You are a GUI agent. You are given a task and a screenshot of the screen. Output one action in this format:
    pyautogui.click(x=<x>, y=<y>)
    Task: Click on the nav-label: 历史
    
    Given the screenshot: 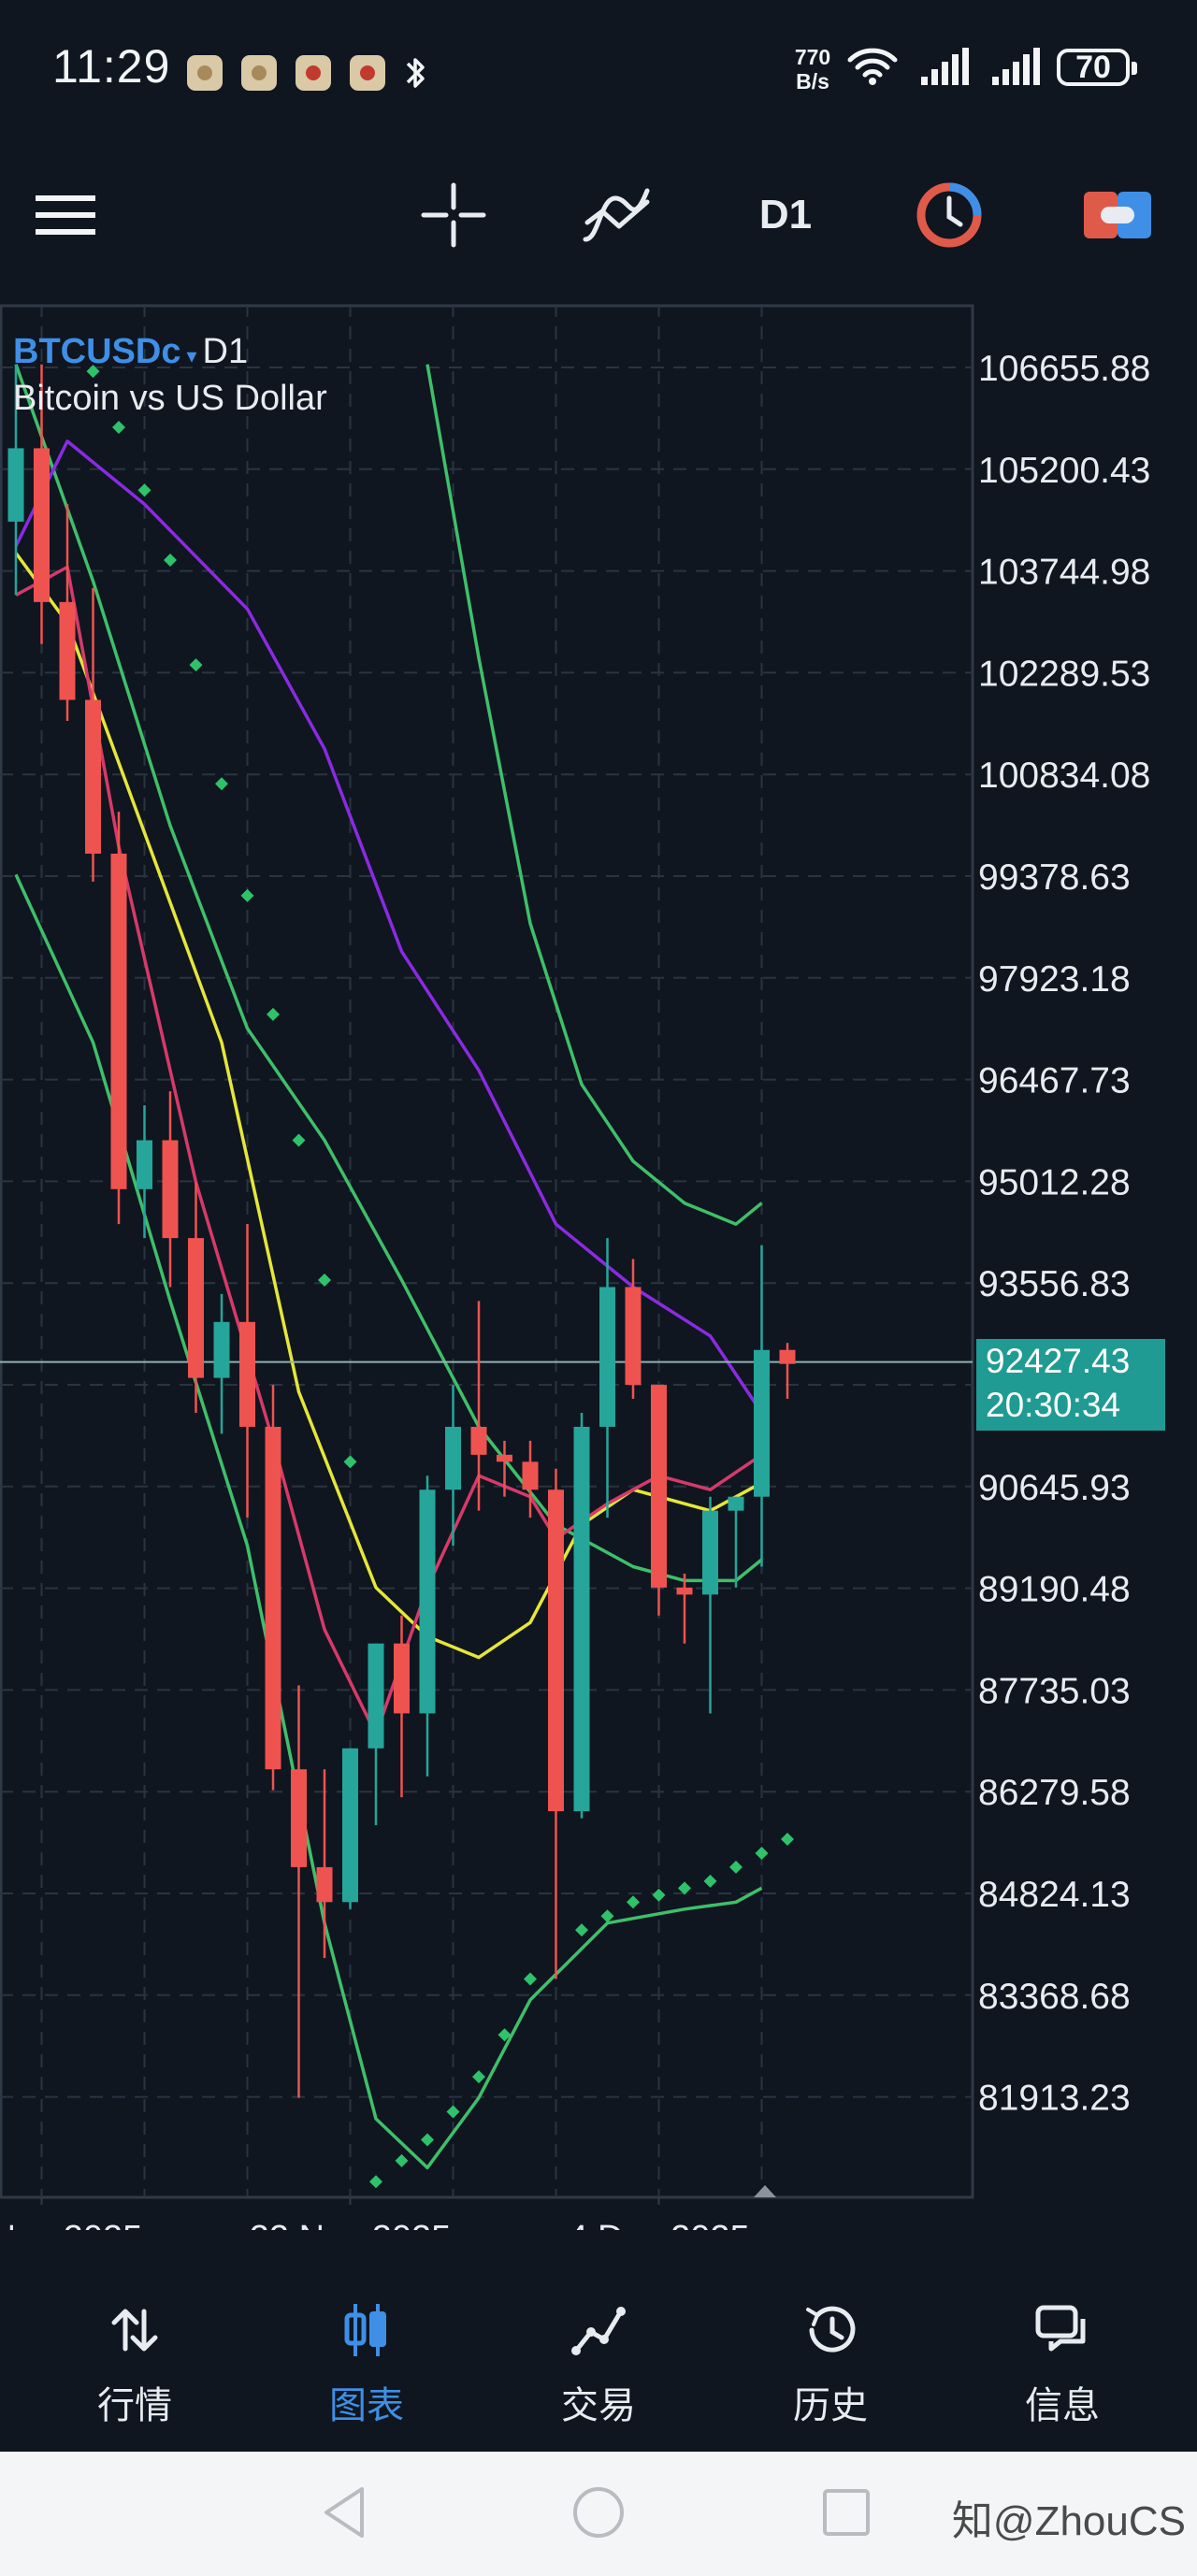 What is the action you would take?
    pyautogui.click(x=830, y=2406)
    